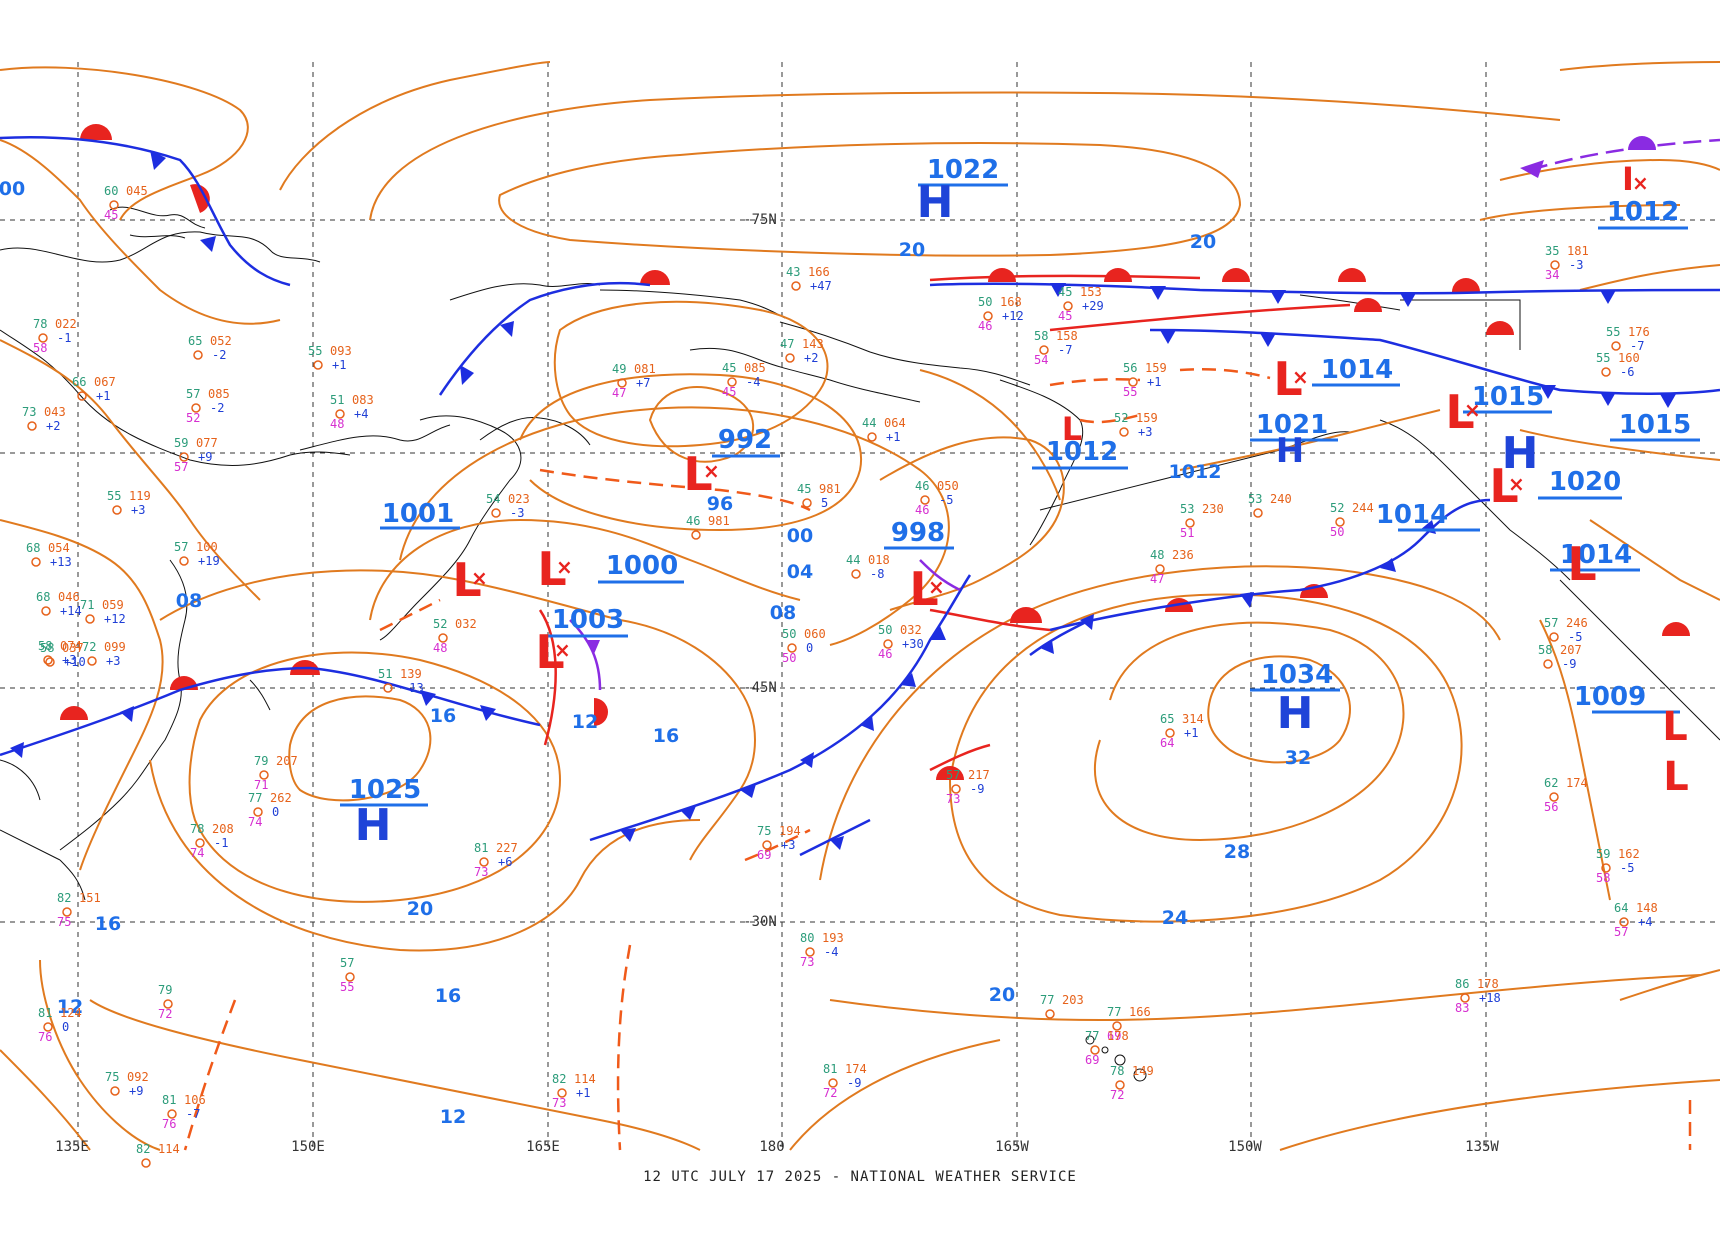 The width and height of the screenshot is (1720, 1260). Describe the element at coordinates (1245, 1147) in the screenshot. I see `lon-label: 150W` at that location.